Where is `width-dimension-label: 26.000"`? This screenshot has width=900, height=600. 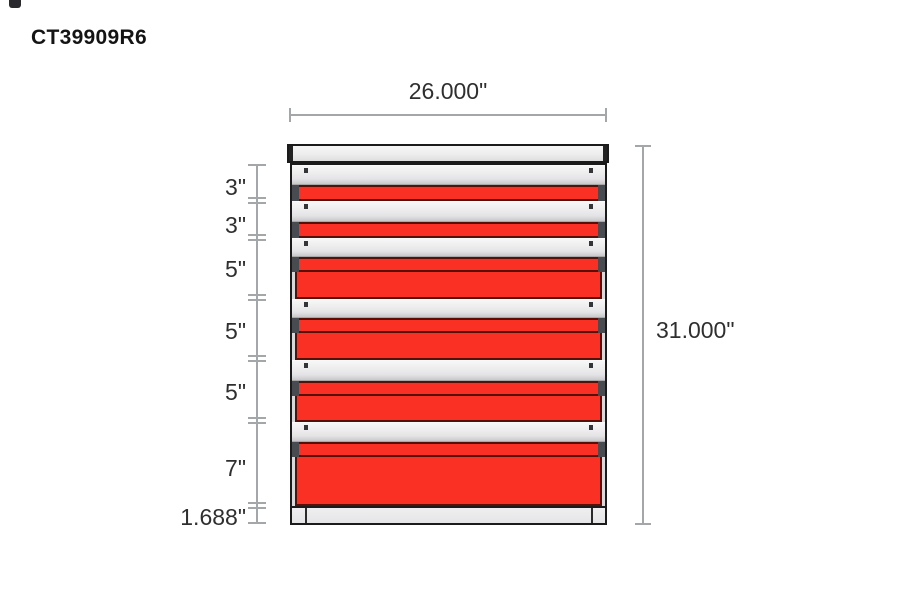
width-dimension-label: 26.000" is located at coordinates (448, 91).